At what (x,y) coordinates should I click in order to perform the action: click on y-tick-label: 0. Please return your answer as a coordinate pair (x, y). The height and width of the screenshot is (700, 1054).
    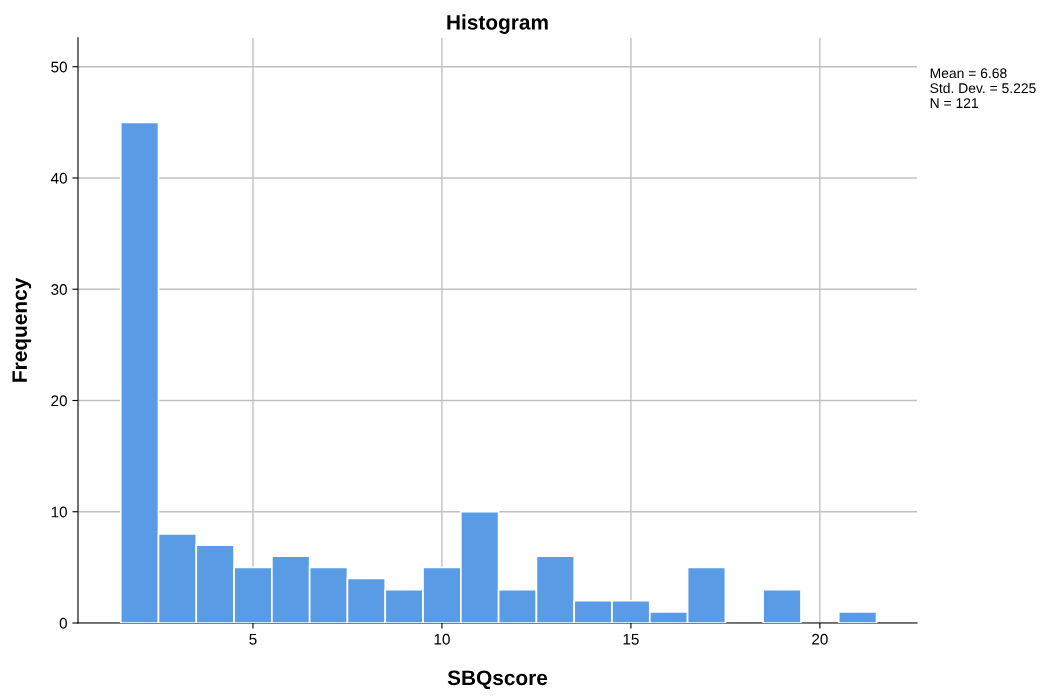
    Looking at the image, I should click on (63, 623).